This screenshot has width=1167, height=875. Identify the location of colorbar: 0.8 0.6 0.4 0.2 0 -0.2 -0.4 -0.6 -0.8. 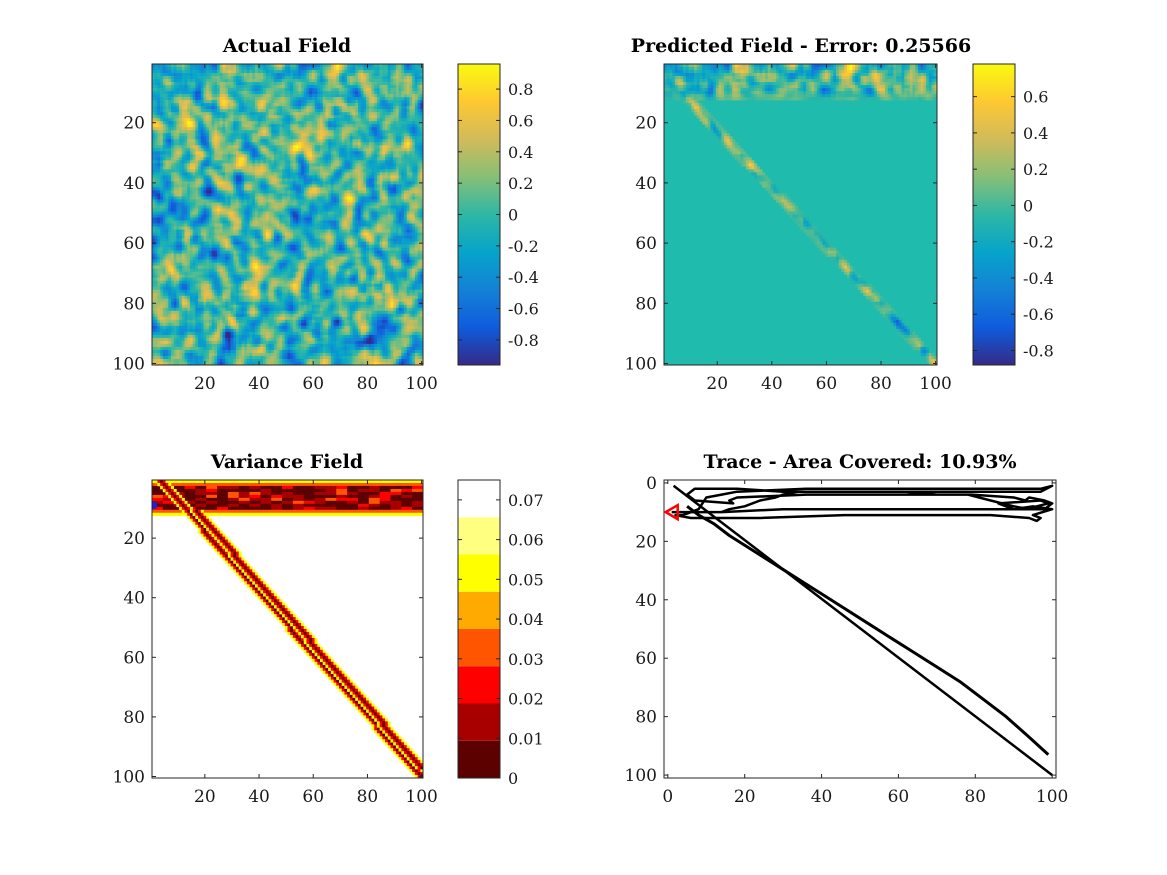
(498, 214).